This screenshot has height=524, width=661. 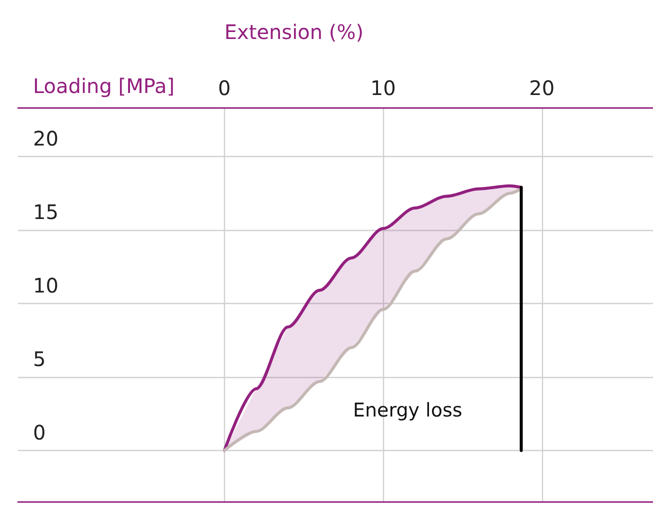 I want to click on x-tick-label: 10, so click(x=383, y=88).